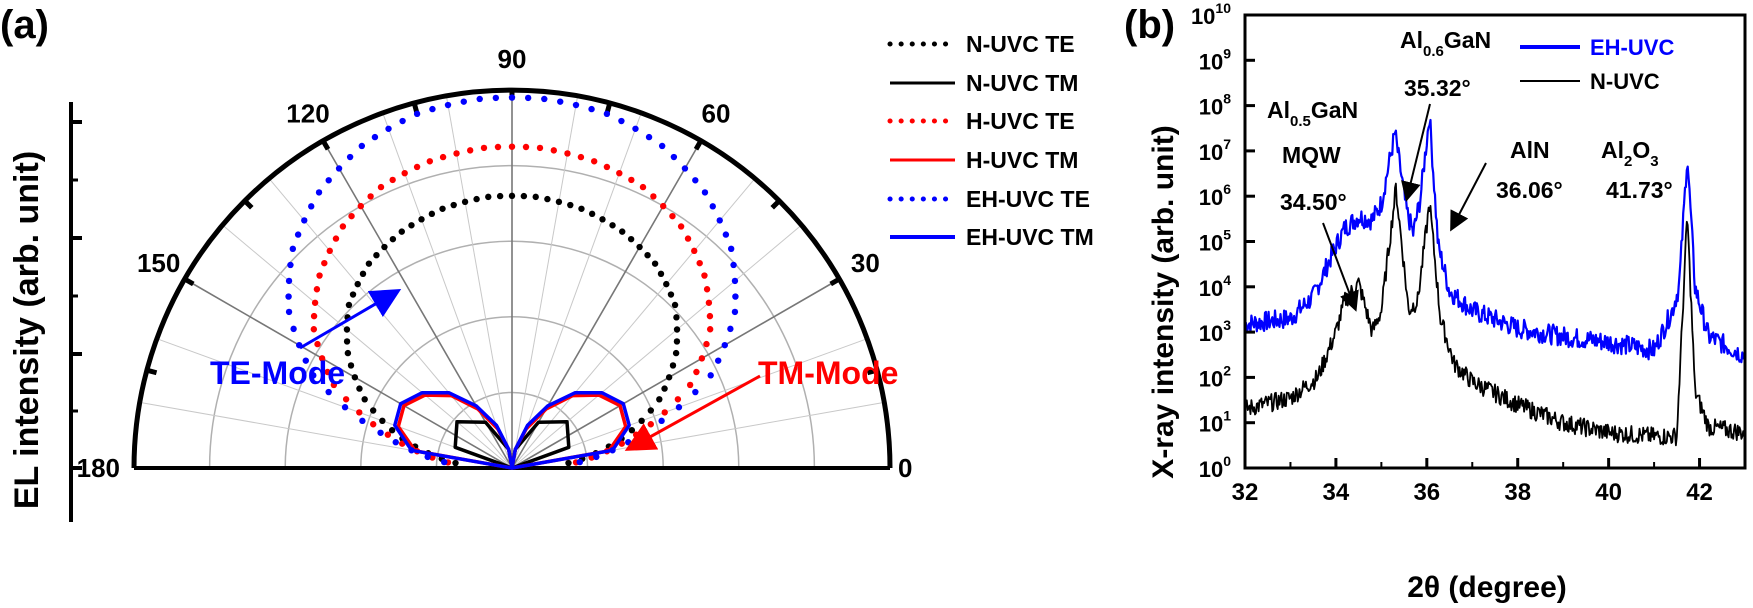 The width and height of the screenshot is (1753, 608). Describe the element at coordinates (1028, 199) in the screenshot. I see `svg-text: EH-UVC TE` at that location.